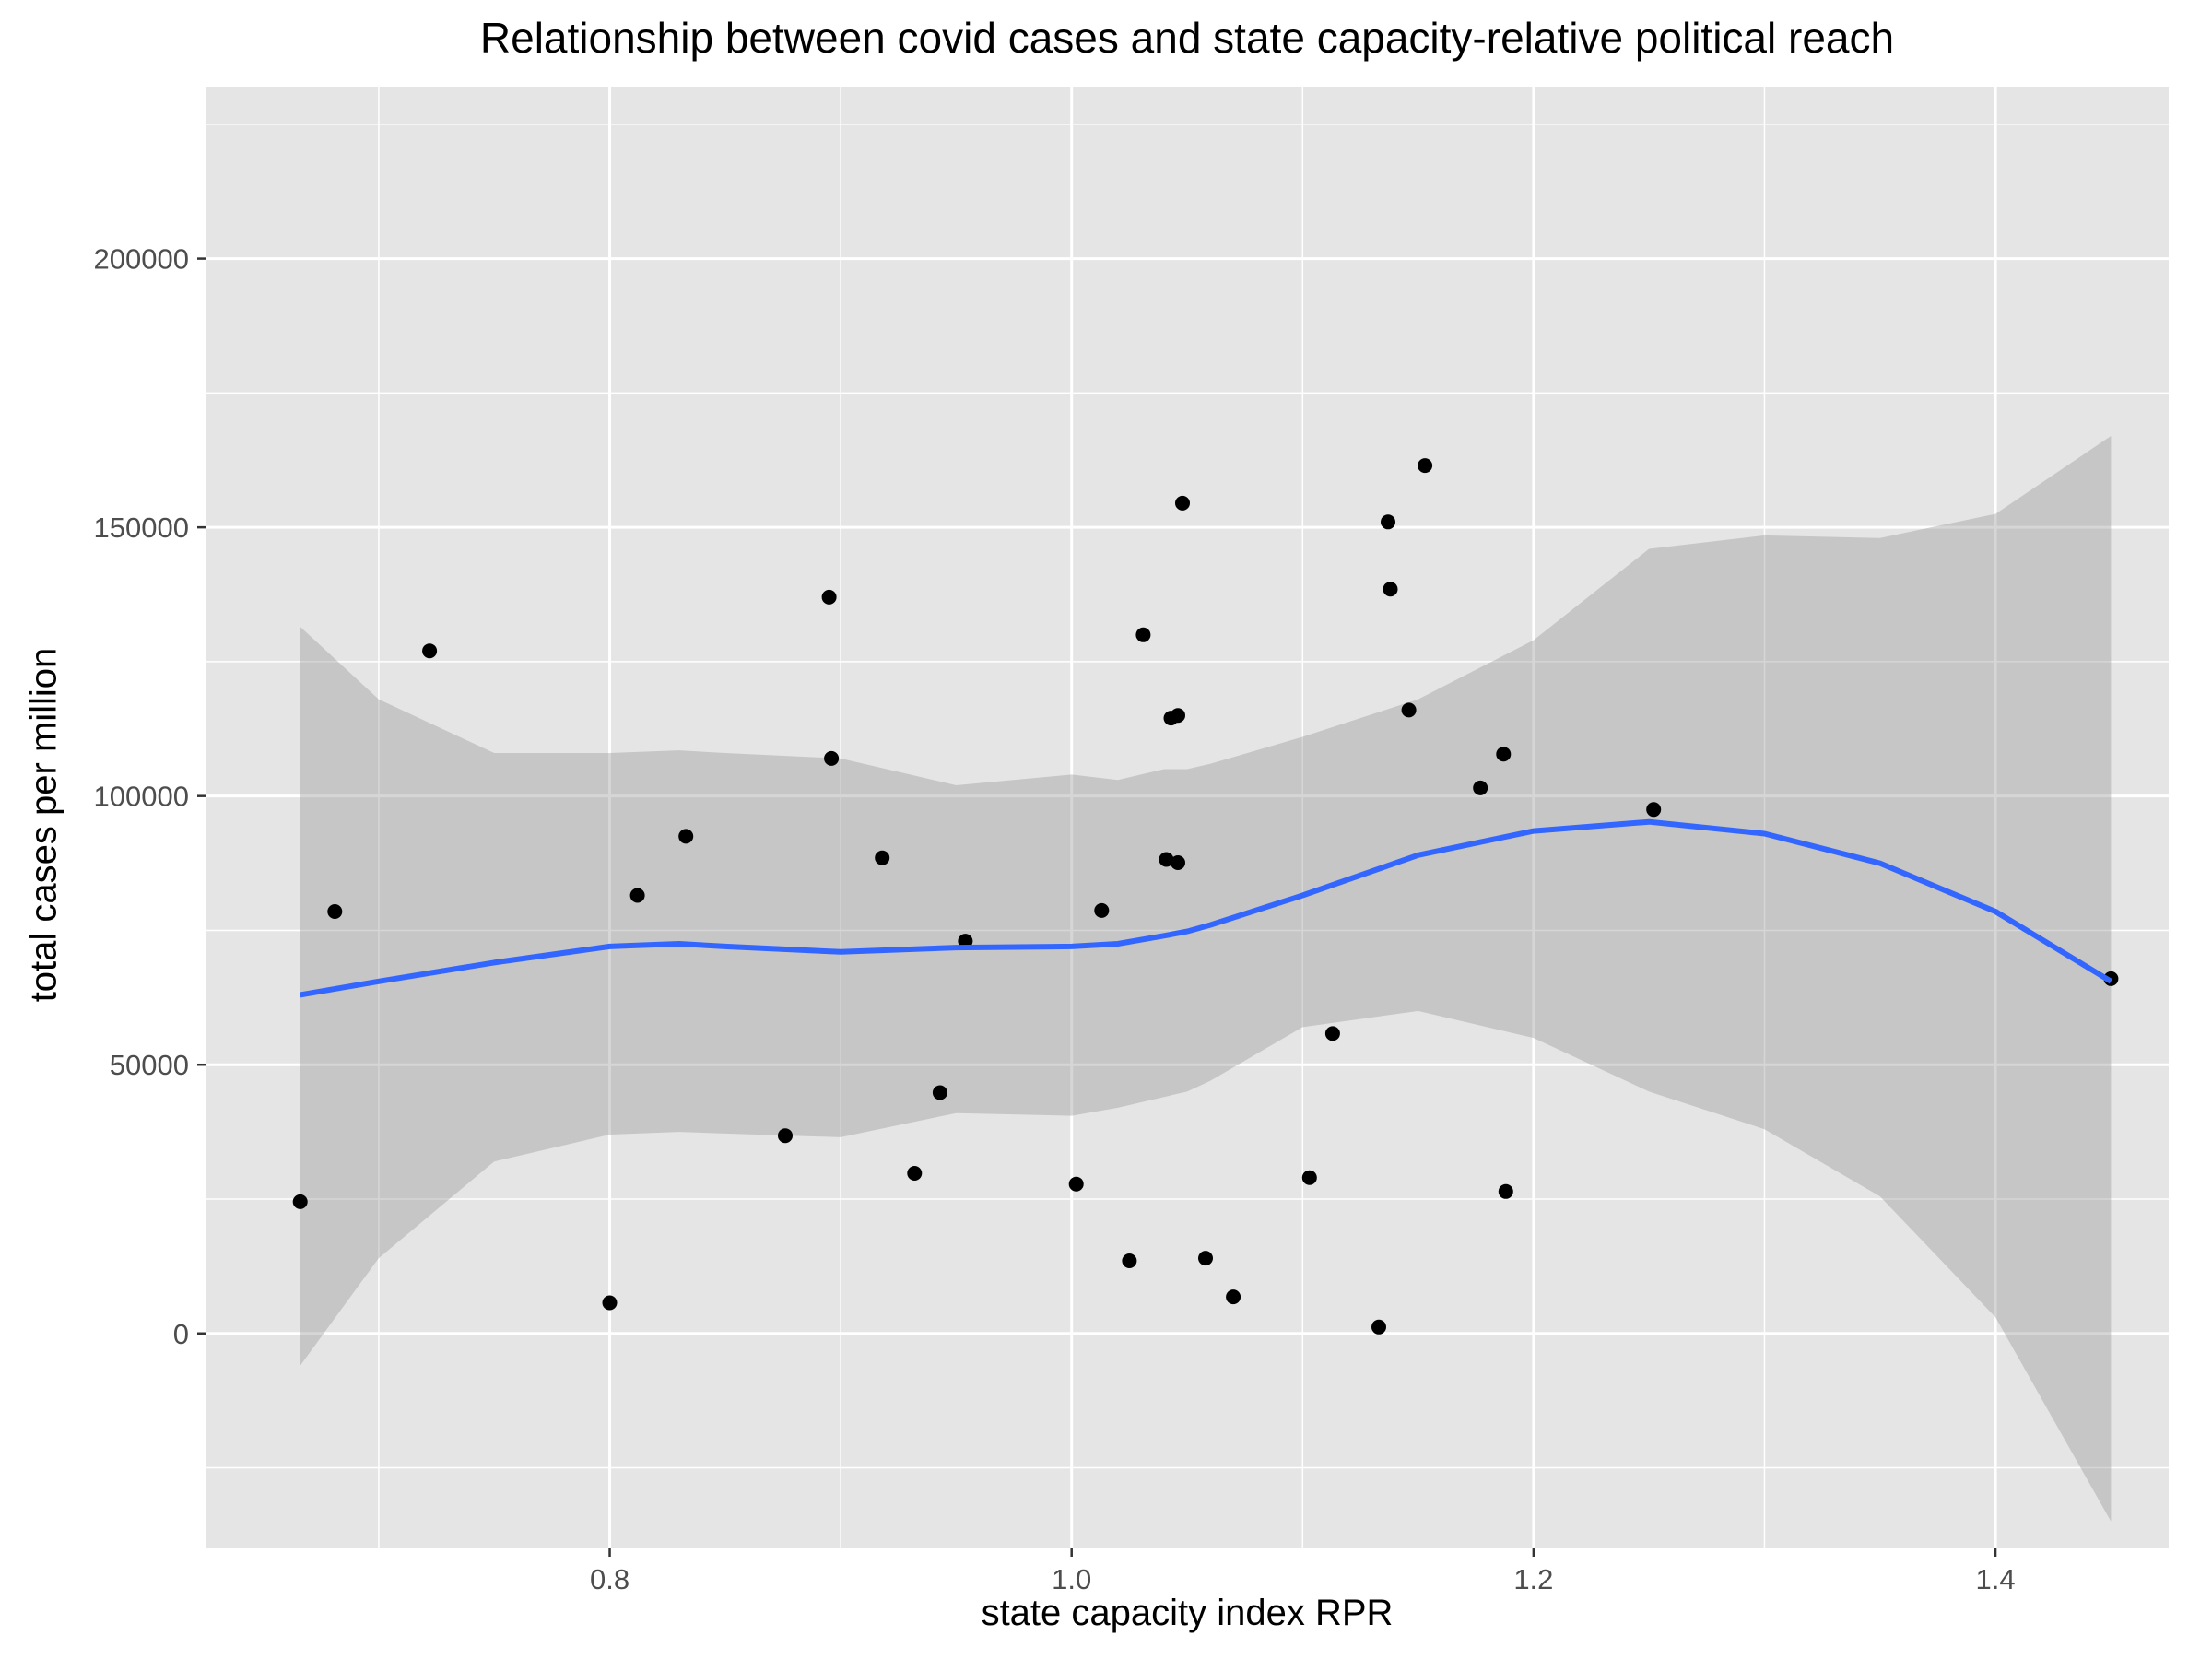 The height and width of the screenshot is (1659, 2212). Describe the element at coordinates (1071, 1579) in the screenshot. I see `x-tick-label: 1.0` at that location.